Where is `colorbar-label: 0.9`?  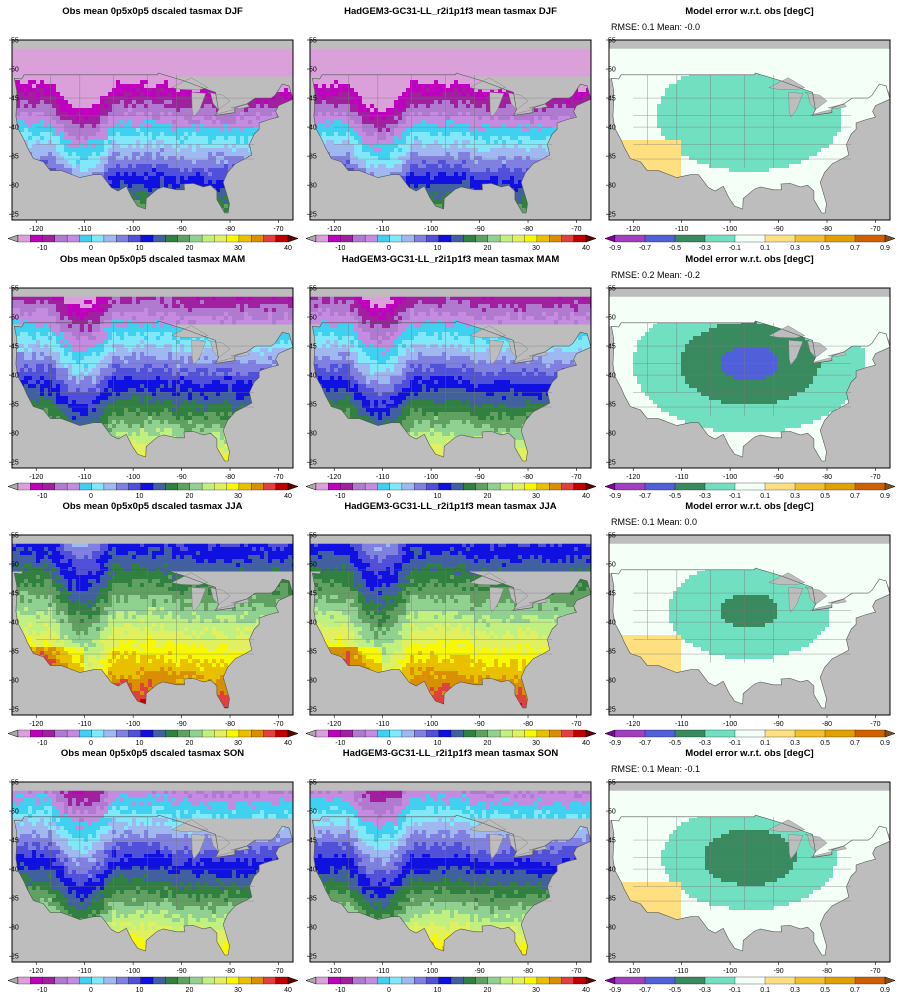
colorbar-label: 0.9 is located at coordinates (885, 990).